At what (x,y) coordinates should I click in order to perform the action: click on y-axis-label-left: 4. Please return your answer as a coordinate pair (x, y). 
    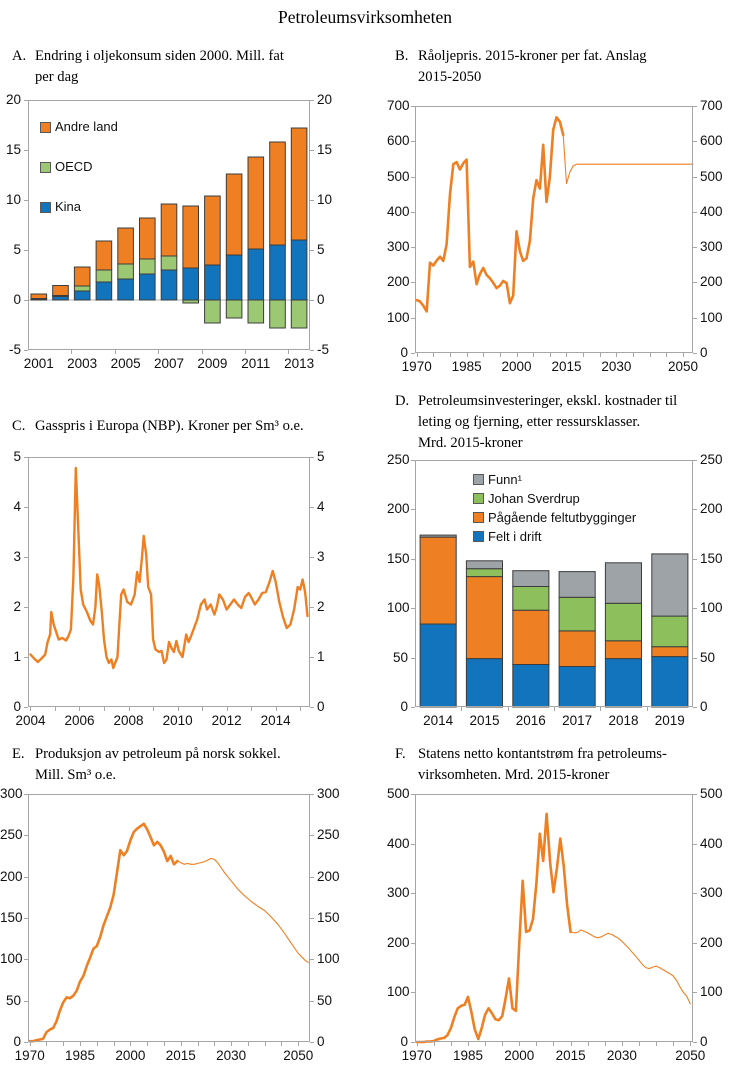
    Looking at the image, I should click on (17, 506).